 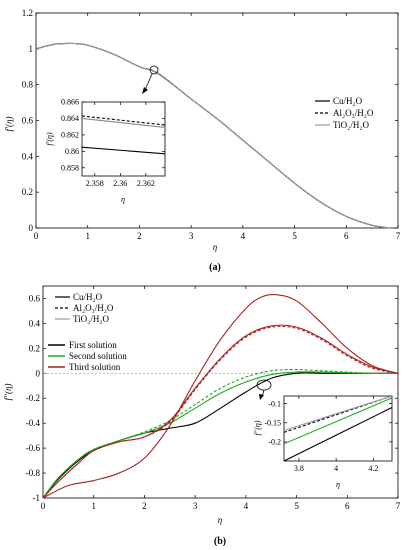 What do you see at coordinates (220, 541) in the screenshot?
I see `panel-b-caption: (b)` at bounding box center [220, 541].